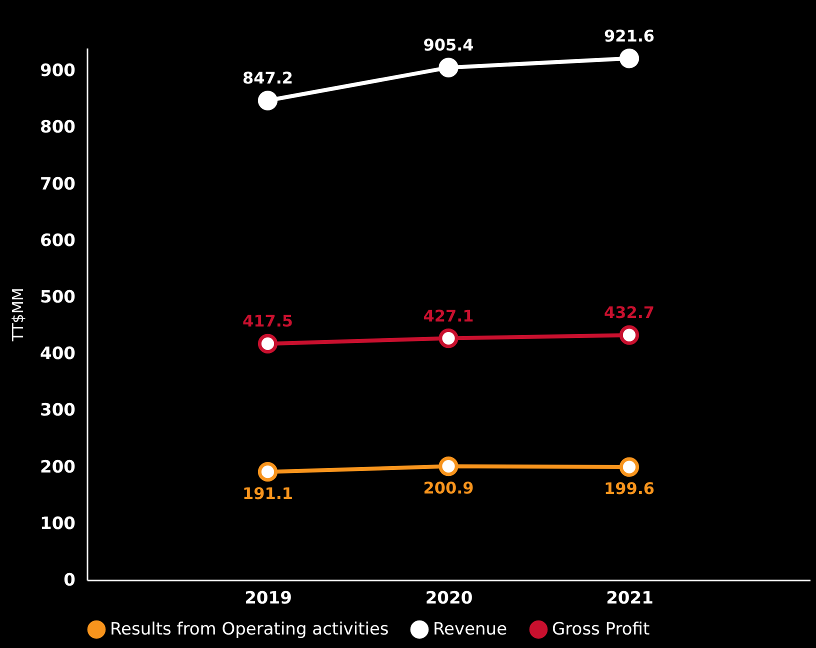 The height and width of the screenshot is (648, 816). Describe the element at coordinates (268, 321) in the screenshot. I see `data-label: 417.5` at that location.